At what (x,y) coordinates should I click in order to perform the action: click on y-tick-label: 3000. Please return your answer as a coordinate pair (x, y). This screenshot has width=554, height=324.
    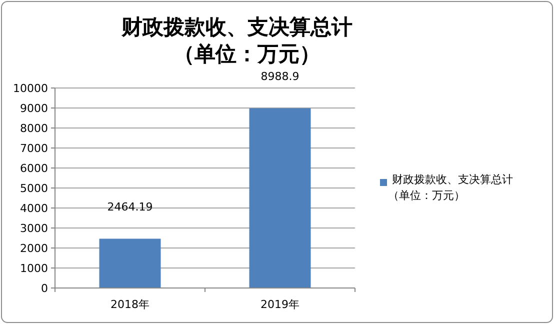
    Looking at the image, I should click on (34, 228).